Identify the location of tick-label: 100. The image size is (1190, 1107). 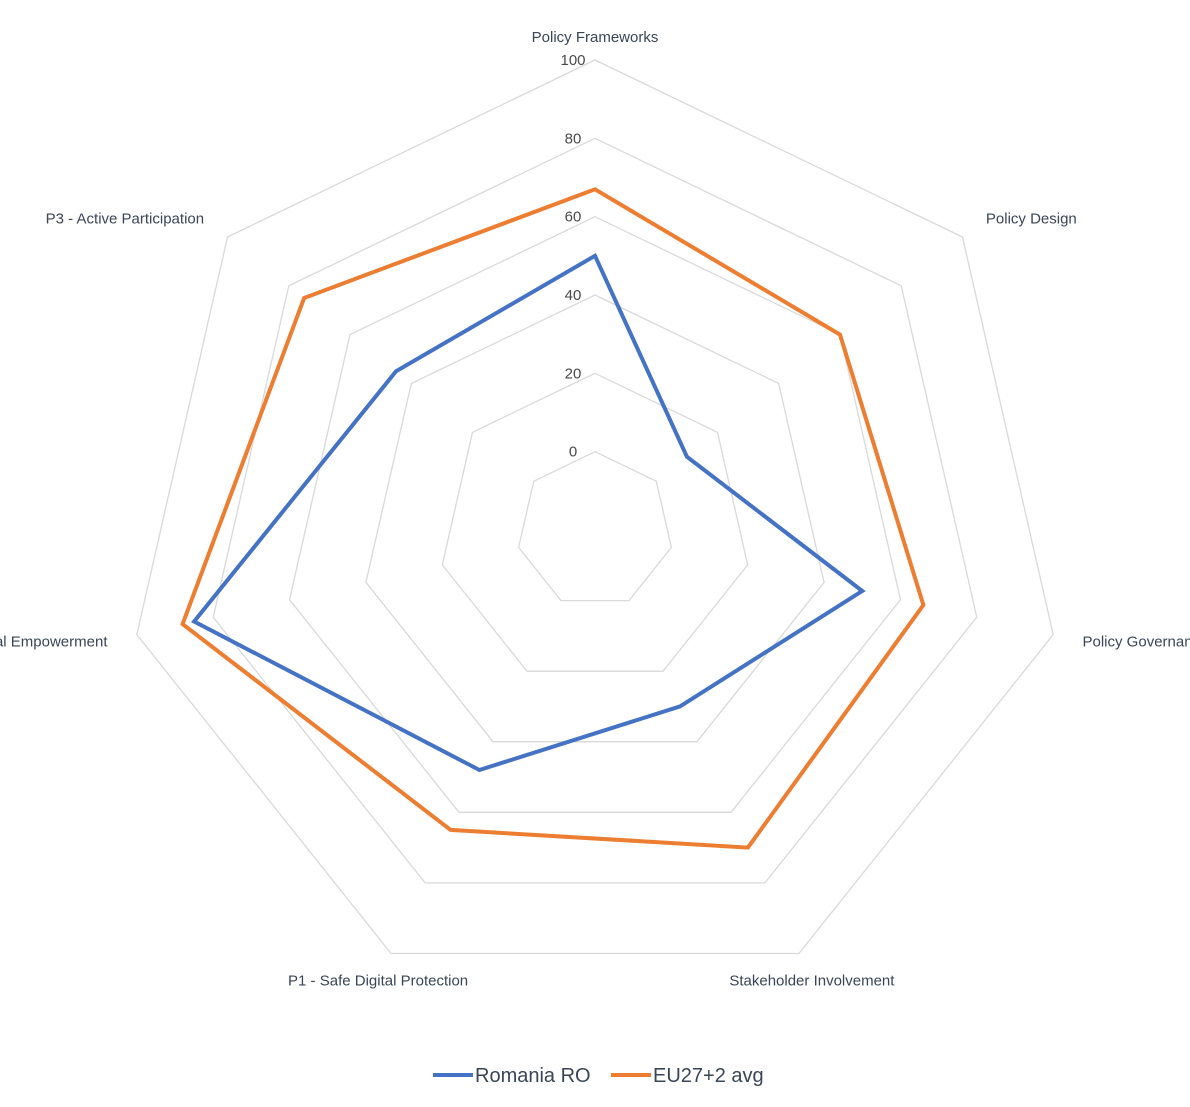
(572, 60).